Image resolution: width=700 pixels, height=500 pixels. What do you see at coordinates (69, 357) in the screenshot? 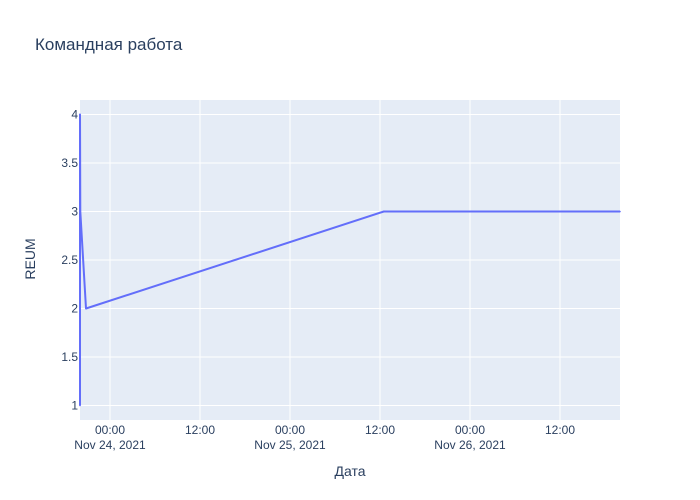
I see `y-tick-label: 1.5` at bounding box center [69, 357].